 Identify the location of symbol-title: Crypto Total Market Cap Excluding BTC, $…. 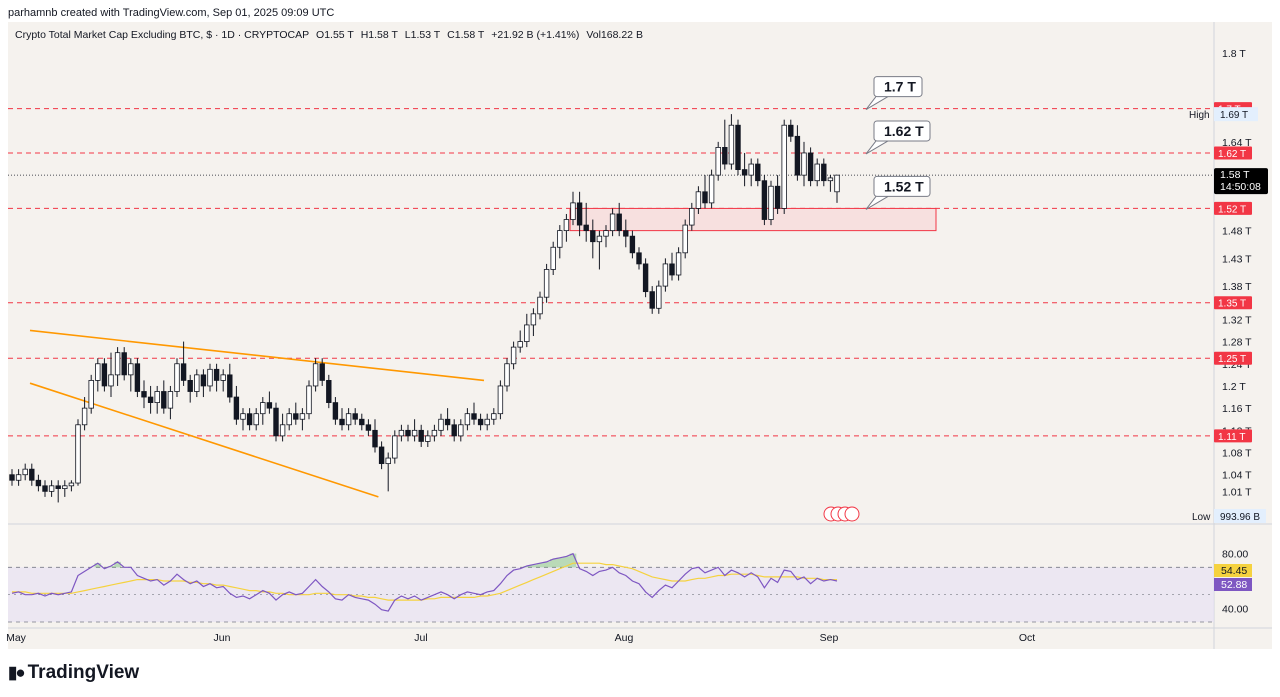
(162, 35).